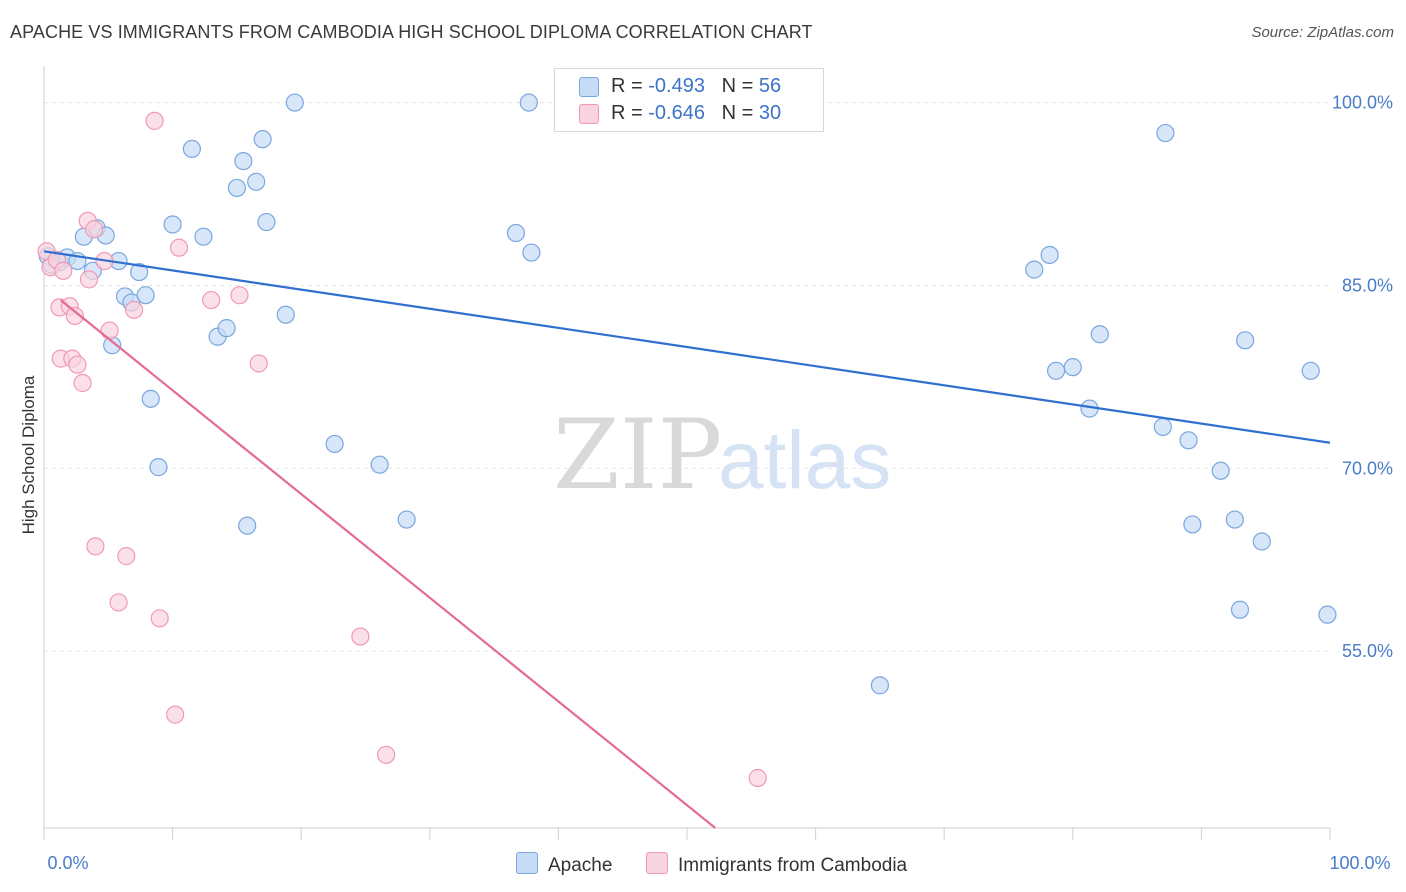  What do you see at coordinates (770, 113) in the screenshot?
I see `legend-n-value: 30` at bounding box center [770, 113].